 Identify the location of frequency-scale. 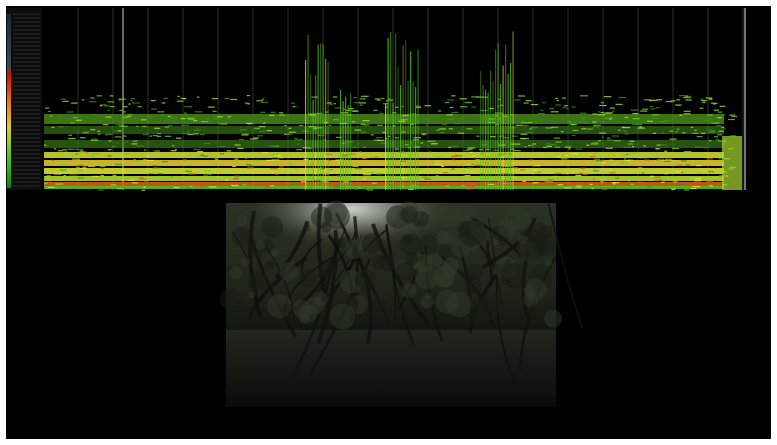
(24, 99).